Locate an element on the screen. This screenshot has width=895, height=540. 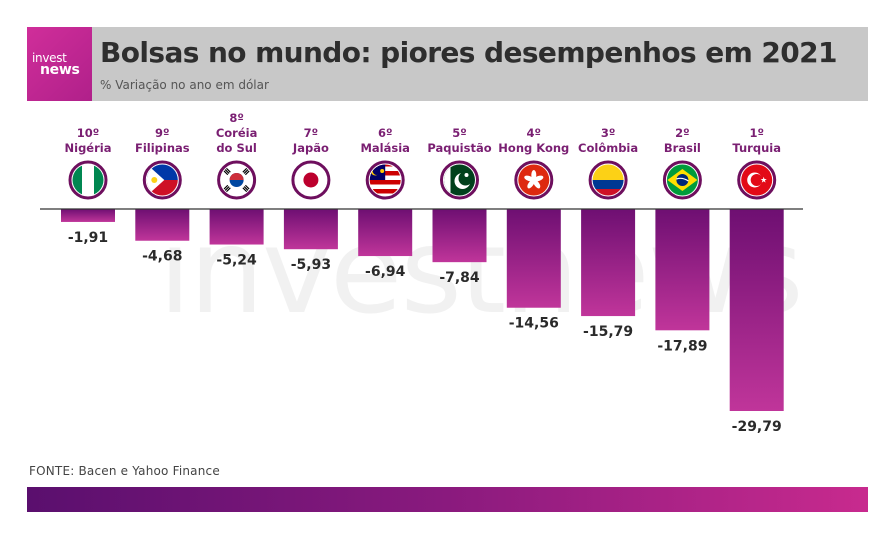
value-label: -17,89 is located at coordinates (682, 346).